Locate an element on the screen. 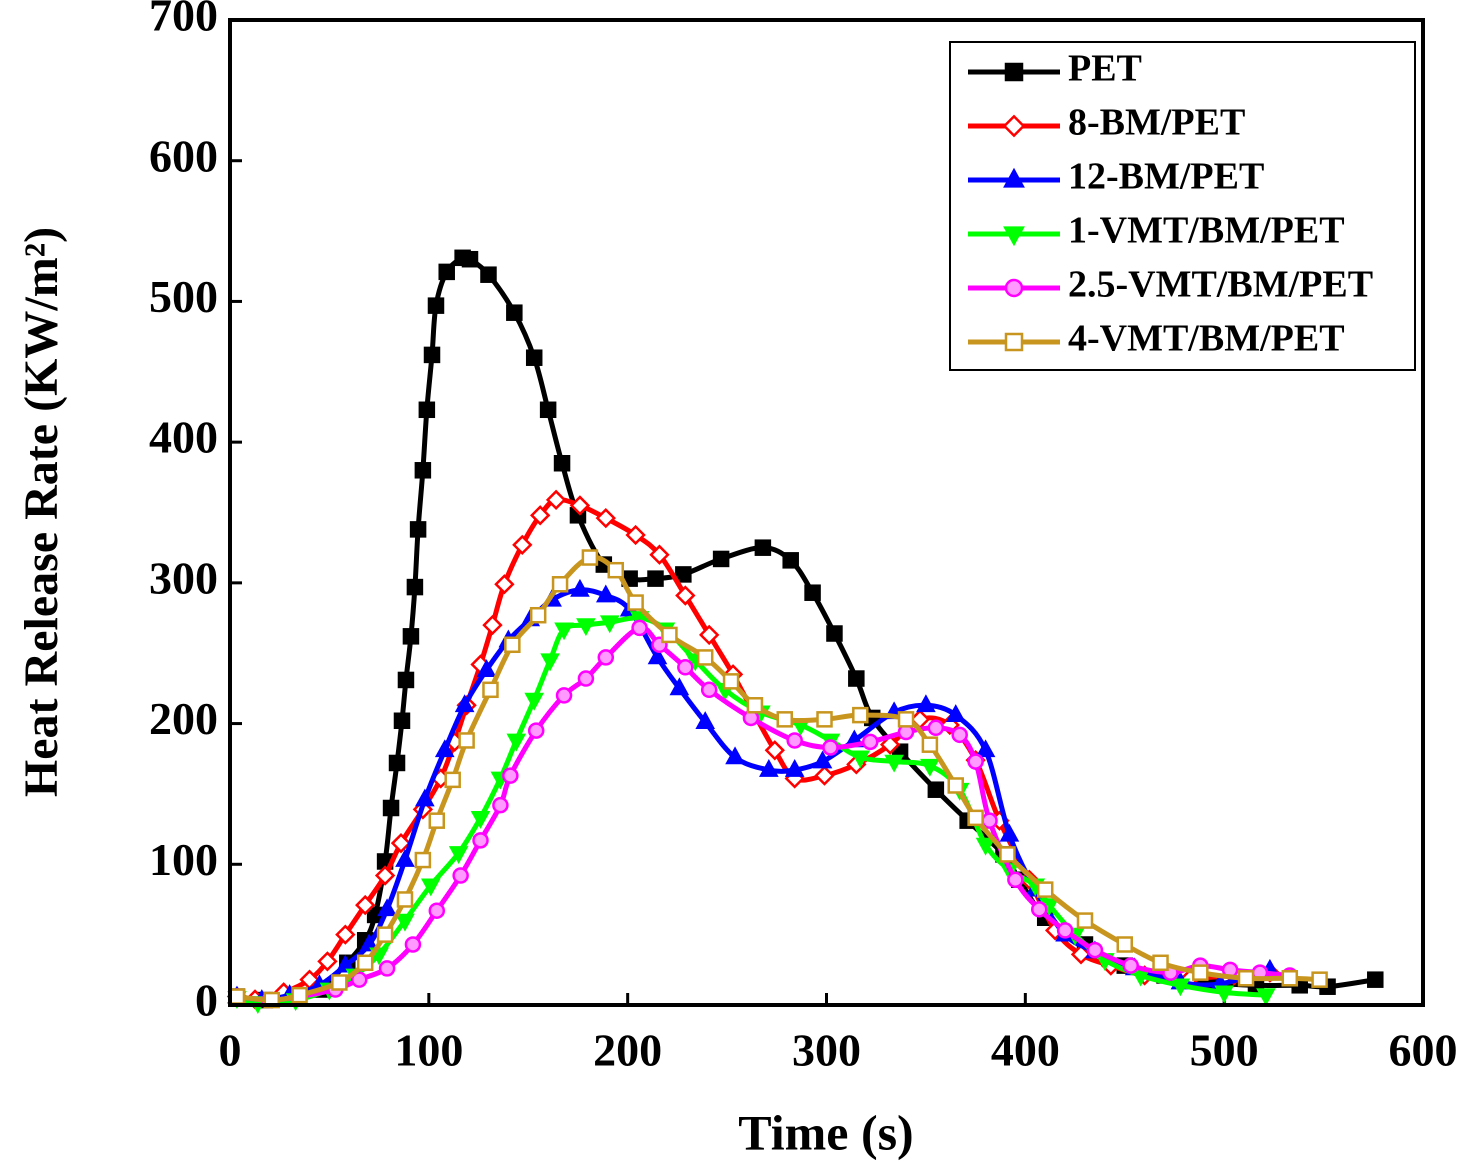  y-tick-label: 700 is located at coordinates (183, 20).